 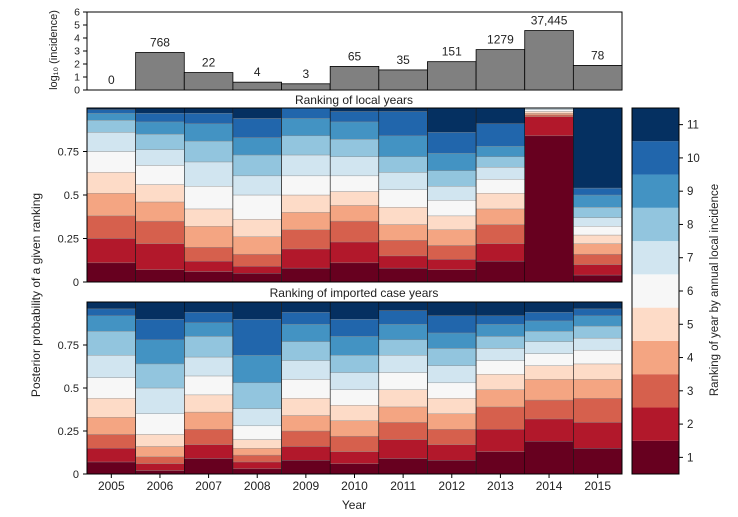 What do you see at coordinates (77, 65) in the screenshot?
I see `incidence-y-tick-label: 2` at bounding box center [77, 65].